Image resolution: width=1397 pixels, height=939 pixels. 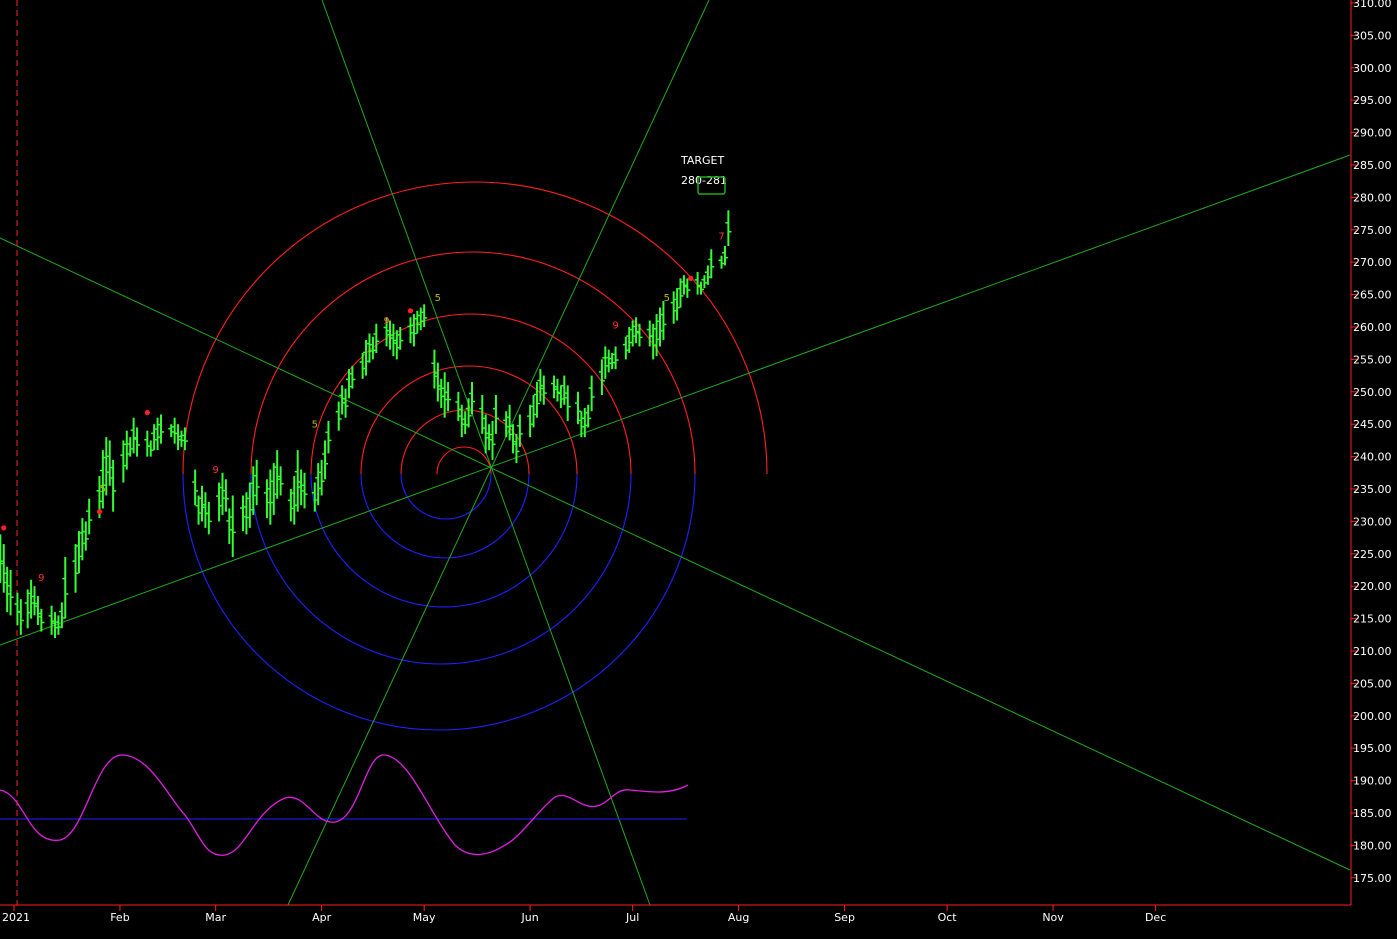 What do you see at coordinates (738, 917) in the screenshot?
I see `x-tick-label: Aug` at bounding box center [738, 917].